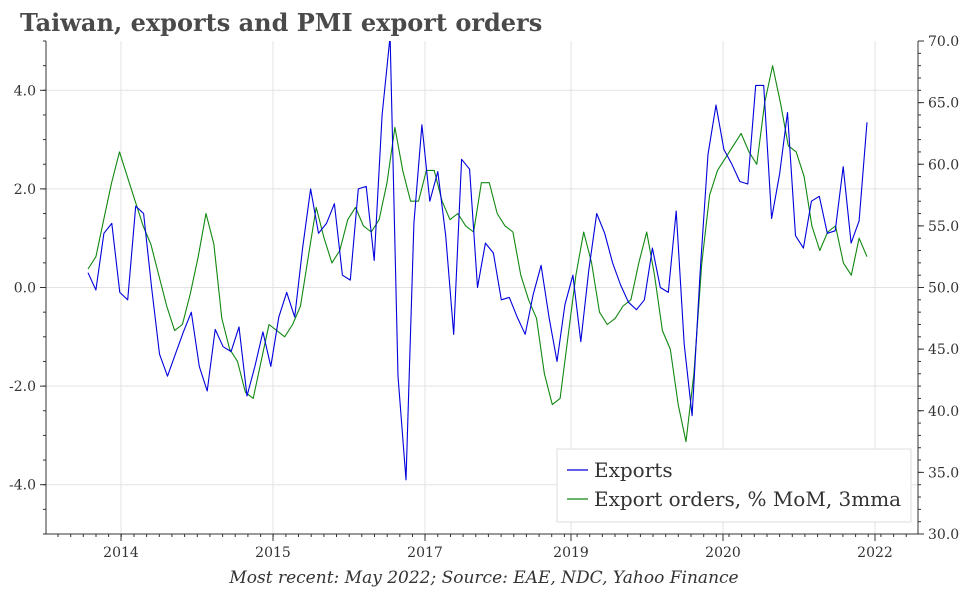 The image size is (972, 589). I want to click on legend: Exports Export orders, % MoM, 3mma, so click(734, 485).